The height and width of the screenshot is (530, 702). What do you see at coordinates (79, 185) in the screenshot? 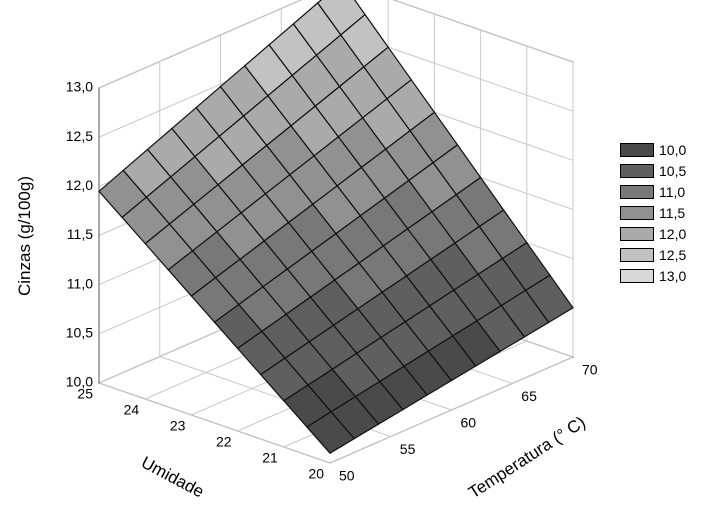
I see `z-tick-label: 12,0` at bounding box center [79, 185].